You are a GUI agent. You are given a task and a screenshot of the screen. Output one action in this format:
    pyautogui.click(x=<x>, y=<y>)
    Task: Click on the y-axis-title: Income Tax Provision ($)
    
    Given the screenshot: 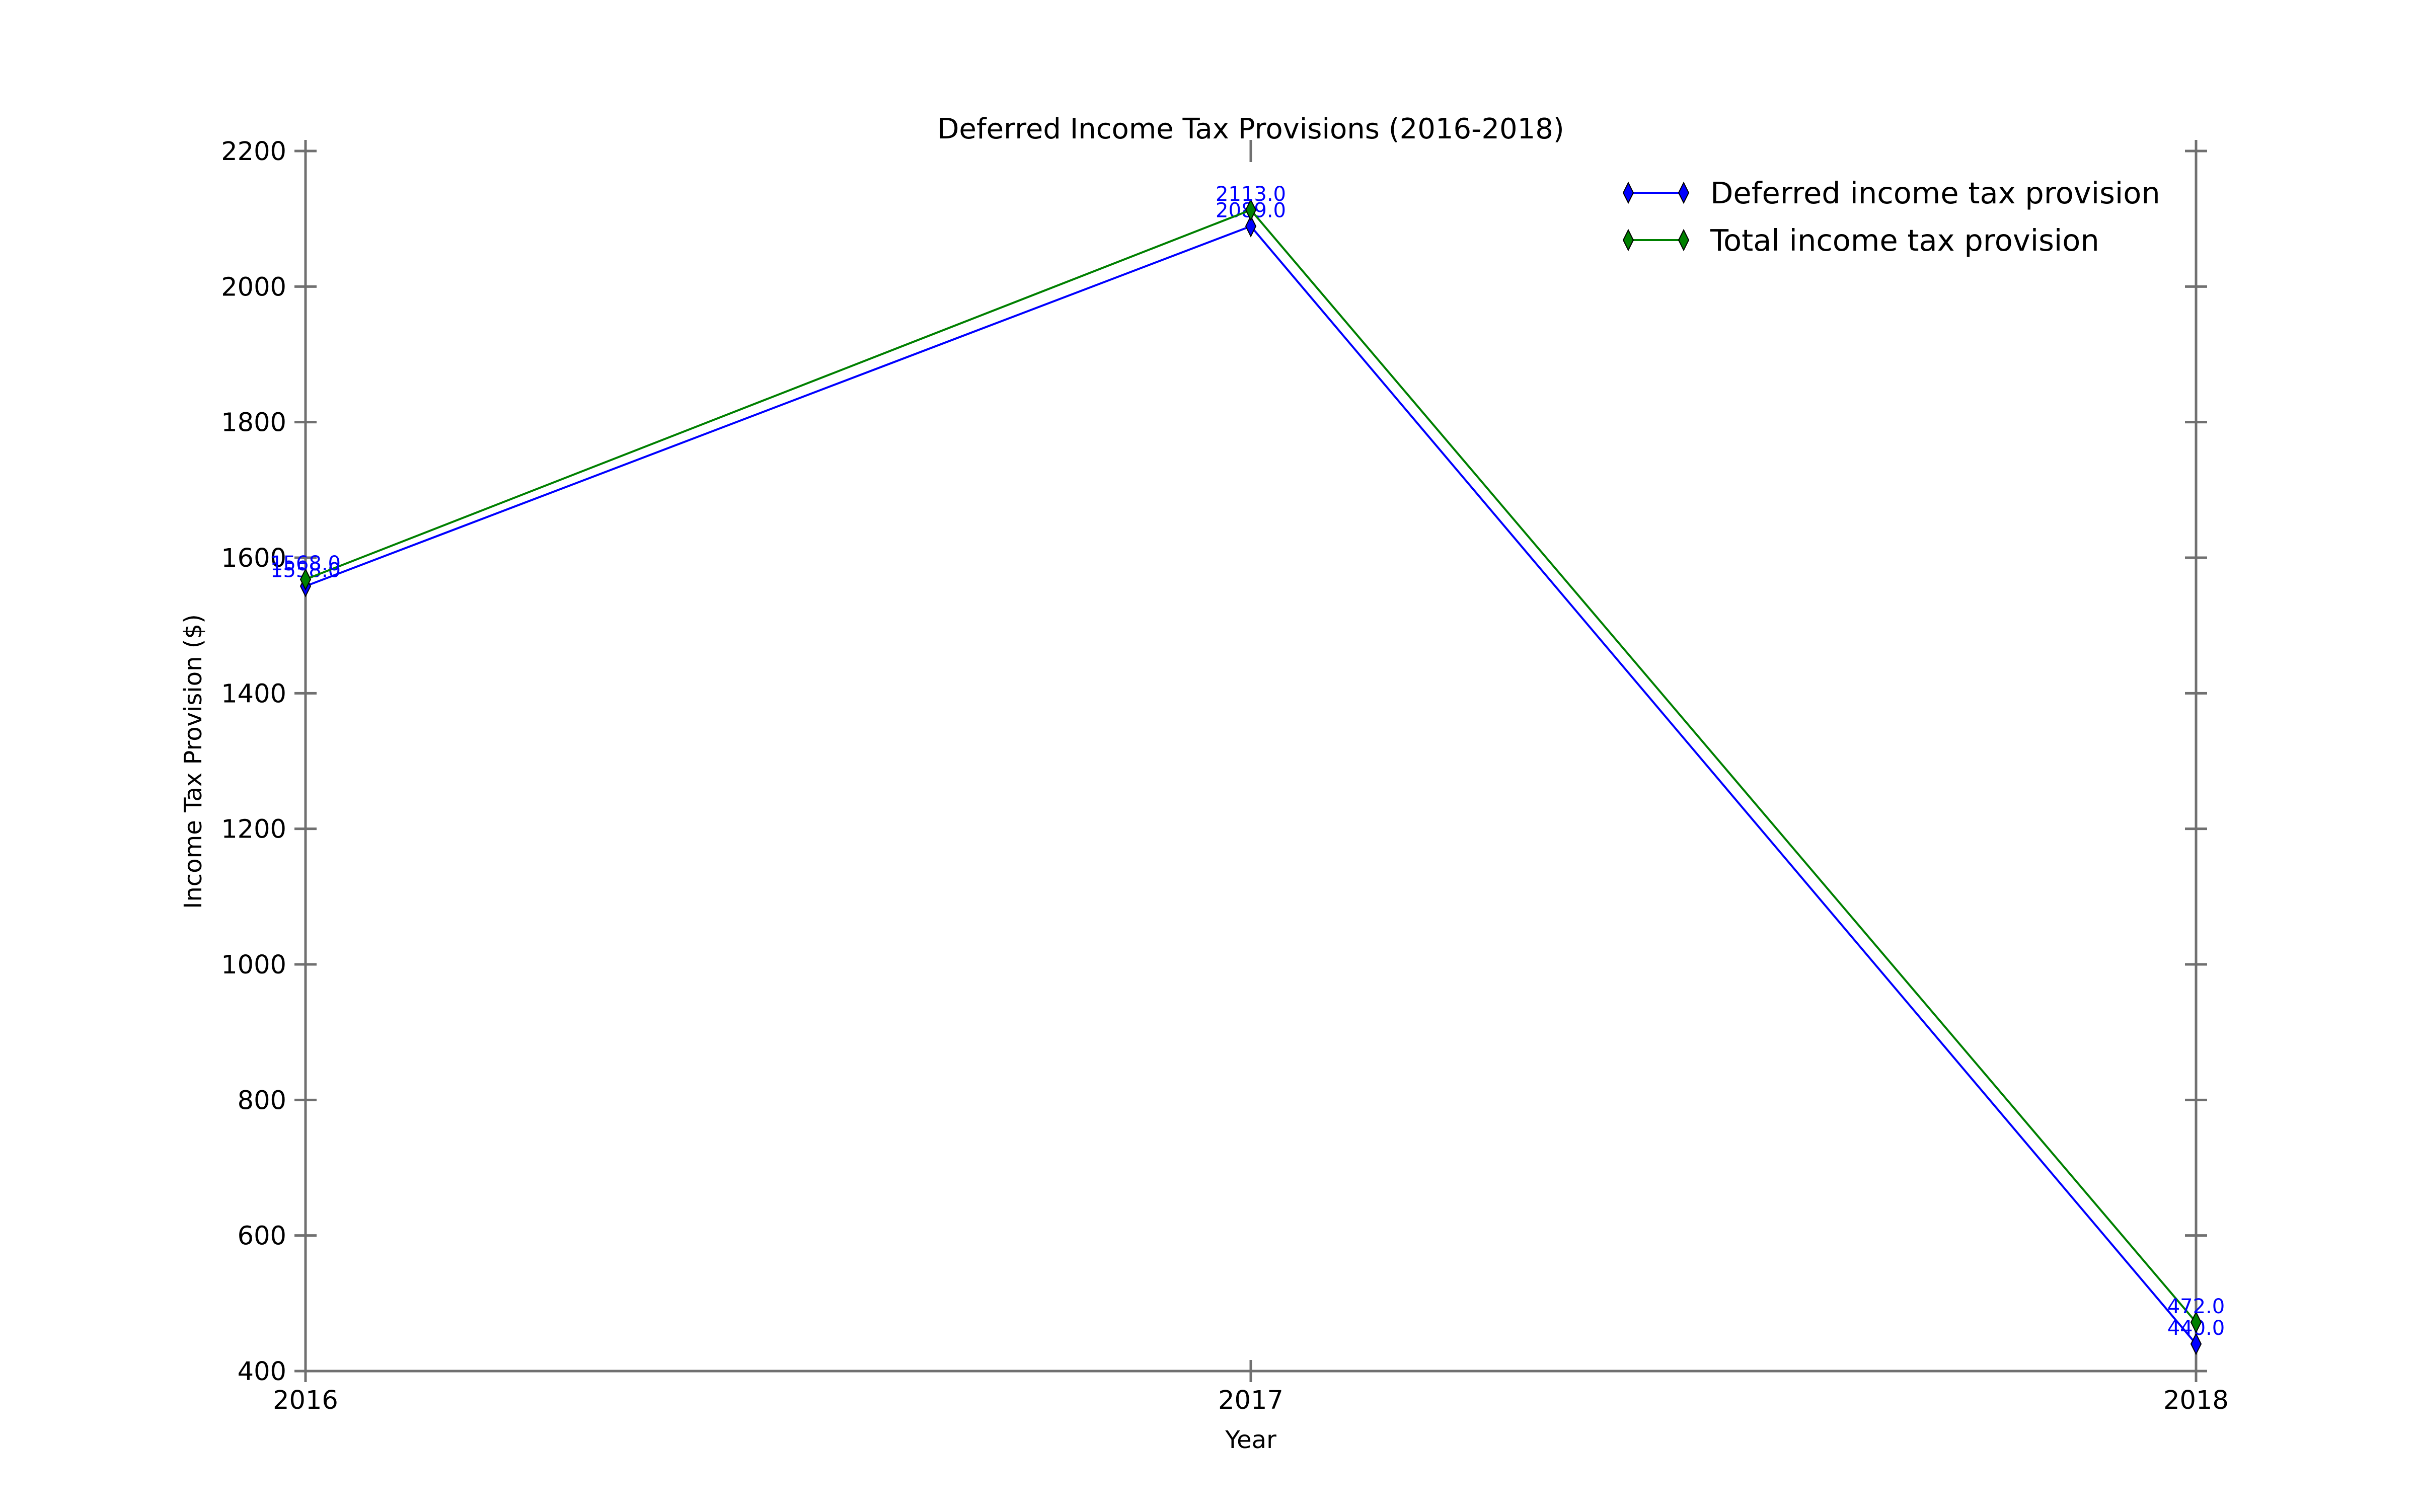 What is the action you would take?
    pyautogui.click(x=193, y=761)
    